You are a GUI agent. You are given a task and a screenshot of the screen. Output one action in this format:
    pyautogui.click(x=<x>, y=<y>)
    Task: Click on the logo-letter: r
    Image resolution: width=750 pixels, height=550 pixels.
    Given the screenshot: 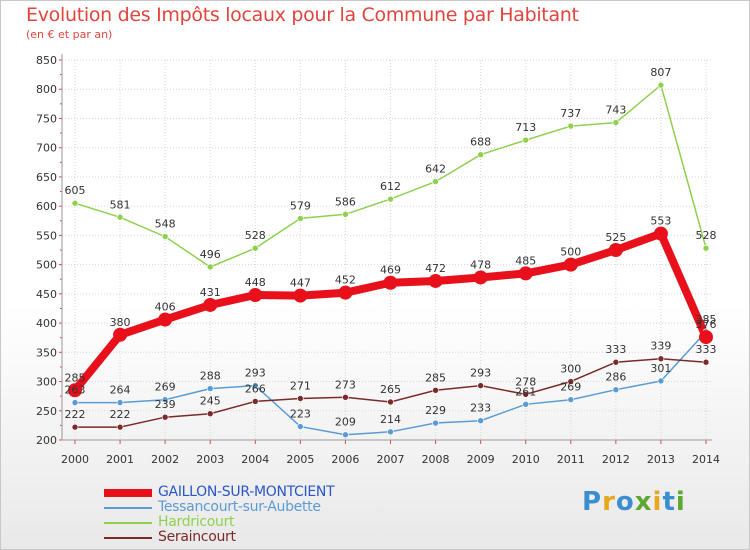 What is the action you would take?
    pyautogui.click(x=609, y=502)
    